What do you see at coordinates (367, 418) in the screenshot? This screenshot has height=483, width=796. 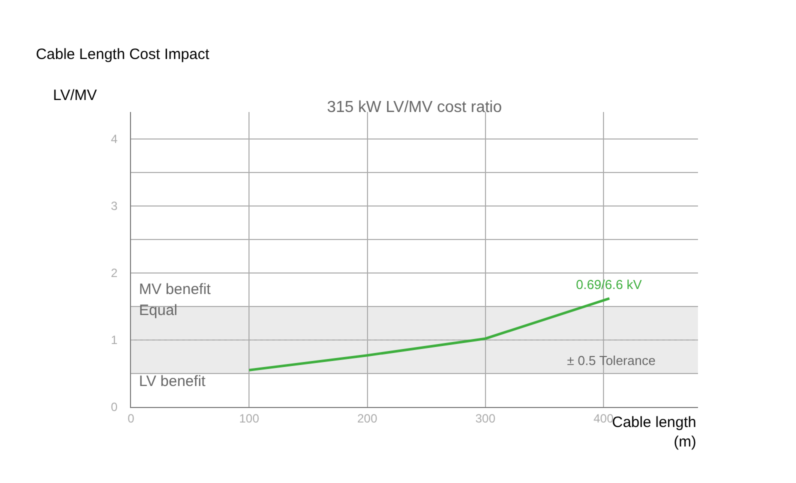 I see `x-tick-label: 200` at bounding box center [367, 418].